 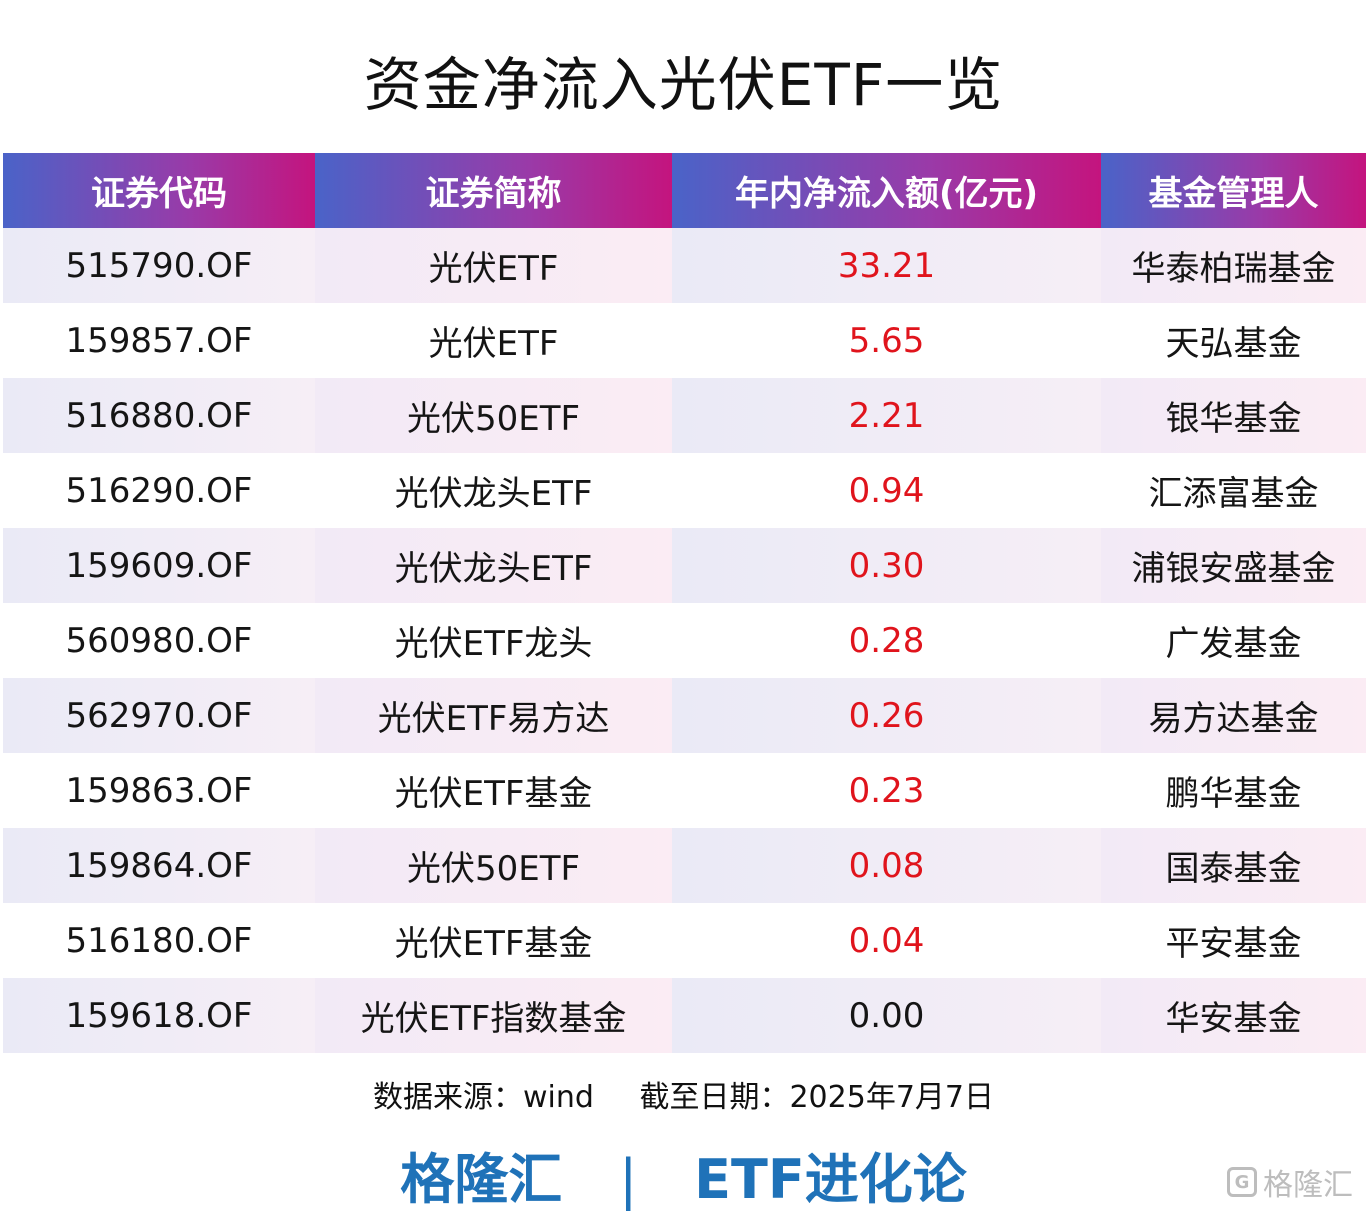 What do you see at coordinates (1233, 490) in the screenshot?
I see `cell-manager: 汇添富基金` at bounding box center [1233, 490].